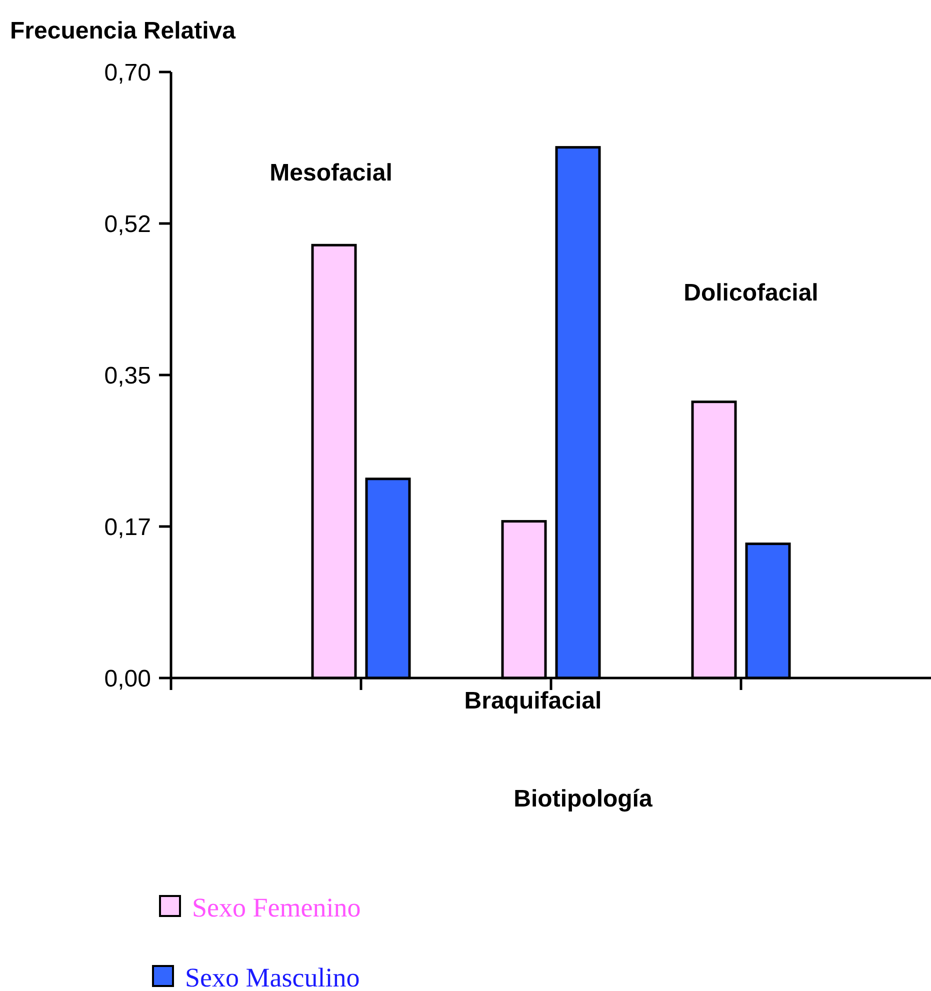 The height and width of the screenshot is (991, 931). Describe the element at coordinates (127, 678) in the screenshot. I see `y-tick-label: 0,00` at that location.